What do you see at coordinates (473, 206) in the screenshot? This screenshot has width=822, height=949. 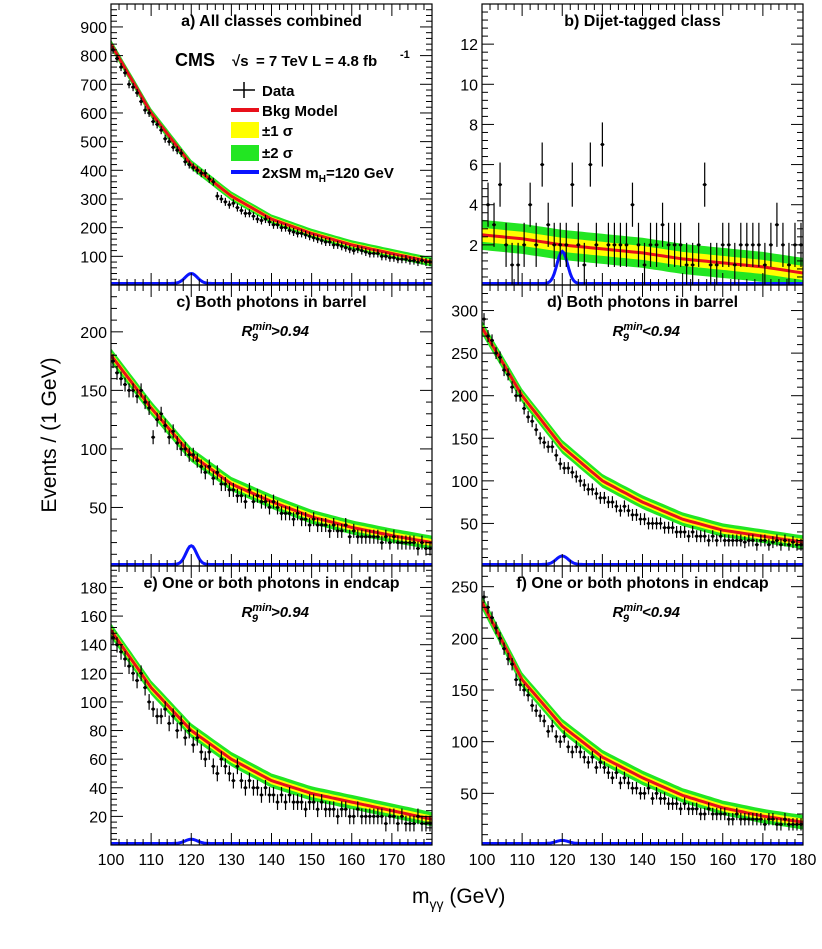 I see `y-tick-label: 4` at bounding box center [473, 206].